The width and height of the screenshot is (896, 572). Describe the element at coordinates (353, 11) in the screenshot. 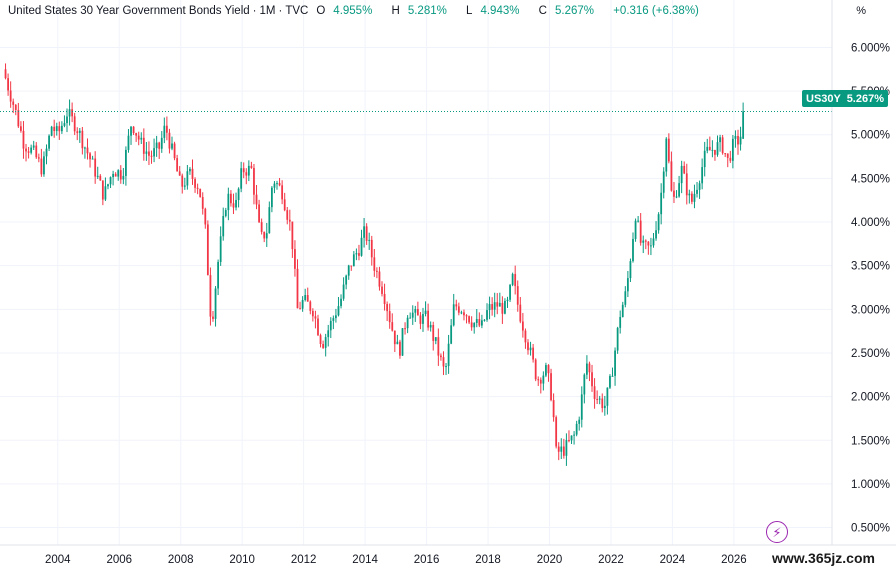

I see `open-value: 4.955%` at that location.